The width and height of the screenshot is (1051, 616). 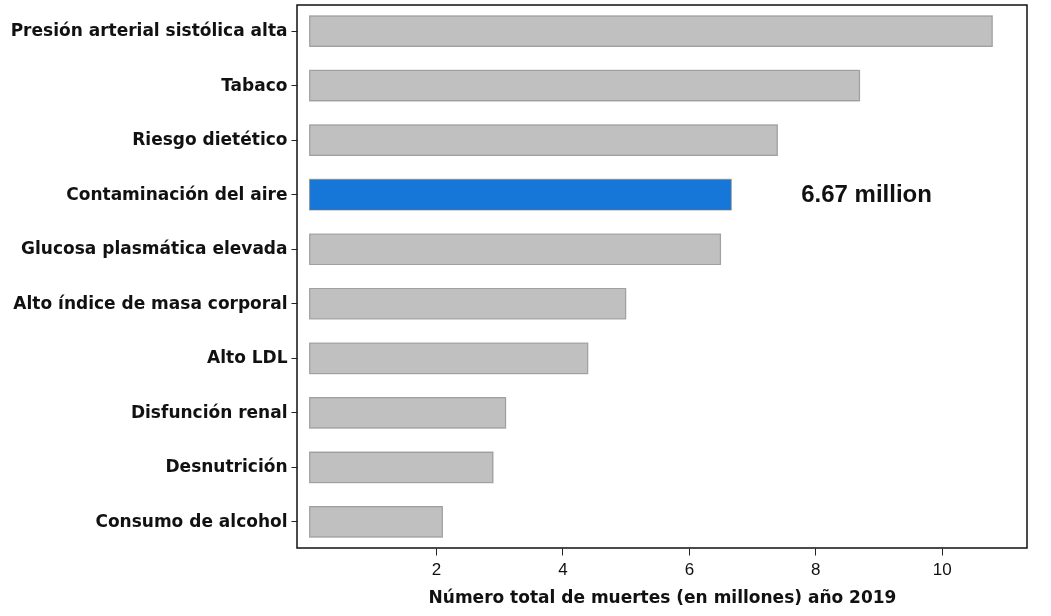 I want to click on y-tick-label: Glucosa plasmática elevada, so click(x=154, y=248).